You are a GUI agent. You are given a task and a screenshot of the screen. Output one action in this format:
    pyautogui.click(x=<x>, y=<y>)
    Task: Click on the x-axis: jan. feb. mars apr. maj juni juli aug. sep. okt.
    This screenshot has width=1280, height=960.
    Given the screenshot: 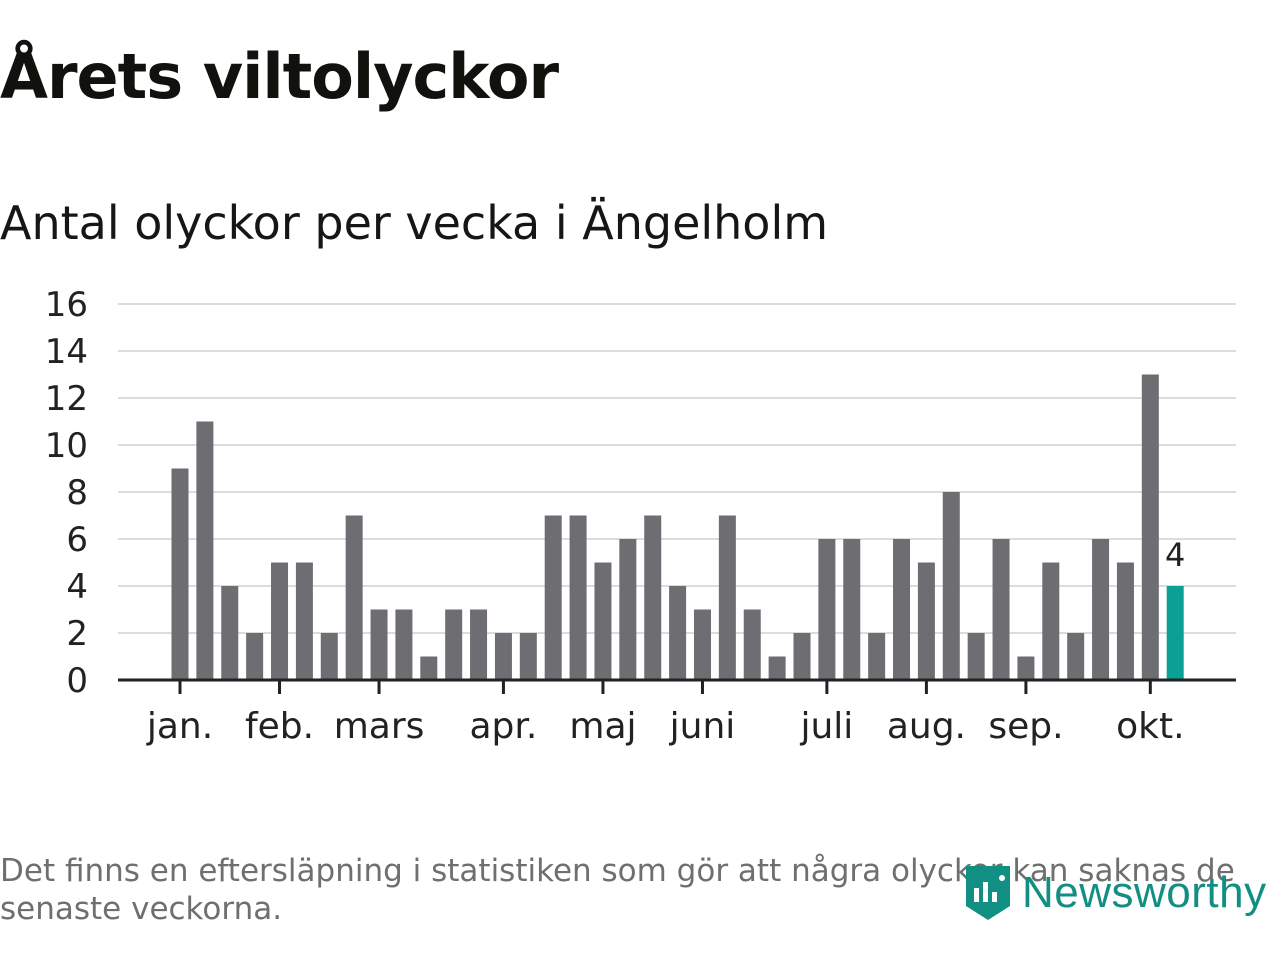 What is the action you would take?
    pyautogui.click(x=677, y=712)
    